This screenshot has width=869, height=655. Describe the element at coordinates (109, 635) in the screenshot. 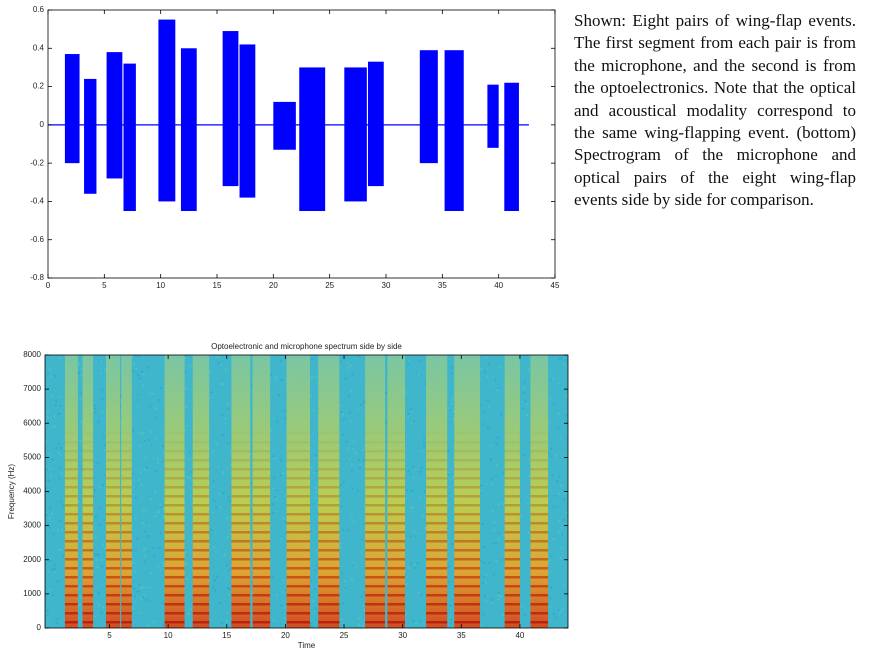

I see `x-tick-label: 5` at that location.